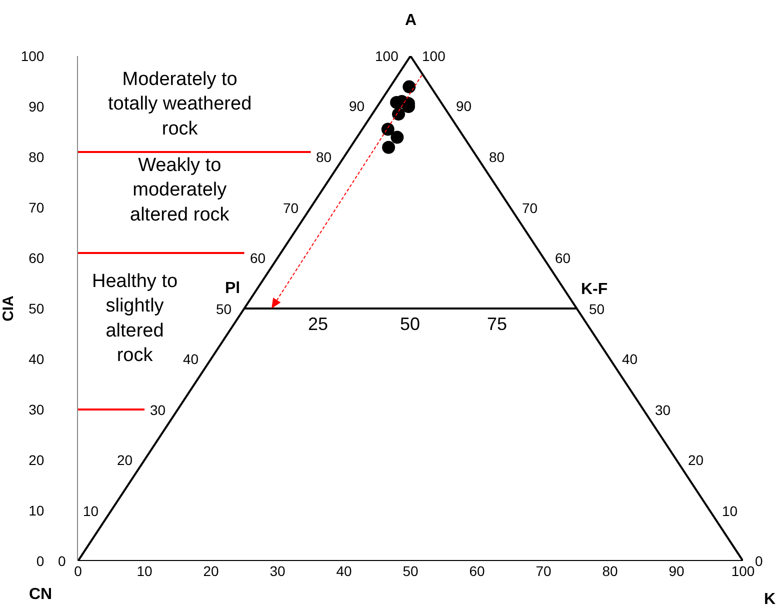 This screenshot has height=609, width=777. What do you see at coordinates (497, 324) in the screenshot?
I see `annotation: 75` at bounding box center [497, 324].